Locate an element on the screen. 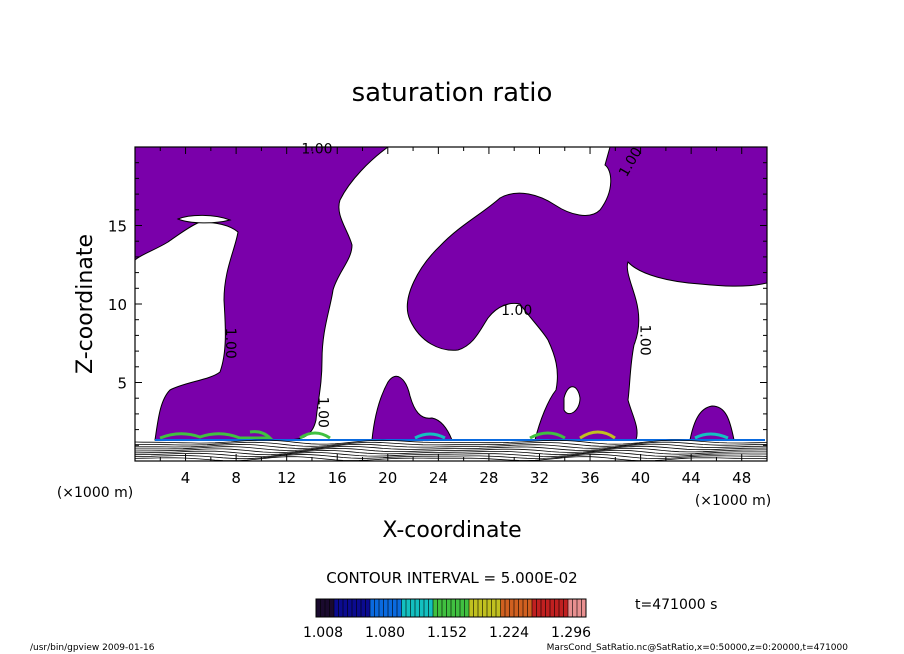 Image resolution: width=904 pixels, height=654 pixels. x-tick-label-6: 28 is located at coordinates (488, 478).